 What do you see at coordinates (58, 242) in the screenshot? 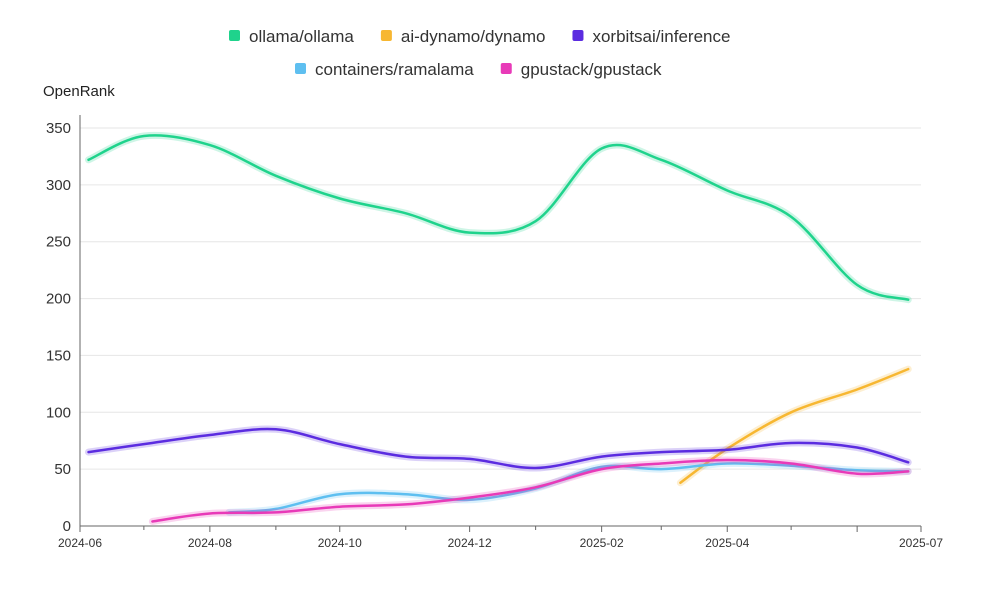
I see `y-tick-label: 250` at bounding box center [58, 242].